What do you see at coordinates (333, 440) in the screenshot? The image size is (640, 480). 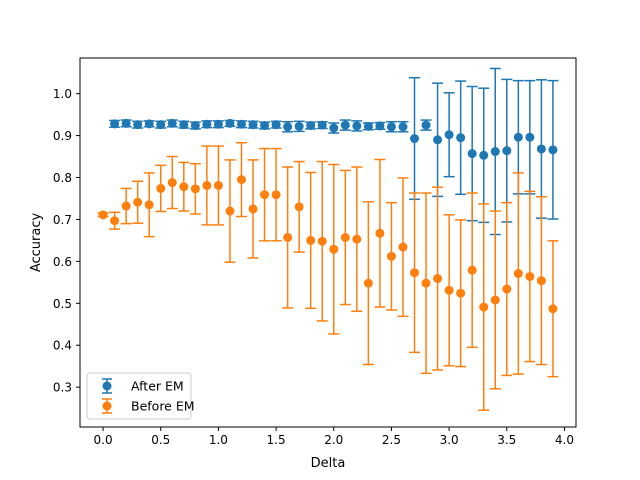 I see `x-tick-label: 2.0` at bounding box center [333, 440].